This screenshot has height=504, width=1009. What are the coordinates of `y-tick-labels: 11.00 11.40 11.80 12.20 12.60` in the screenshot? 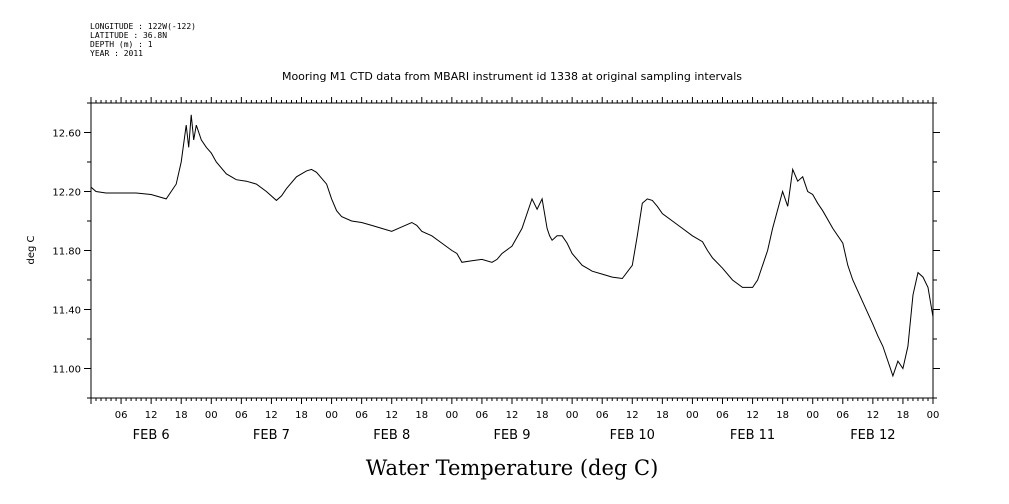 It's located at (66, 252).